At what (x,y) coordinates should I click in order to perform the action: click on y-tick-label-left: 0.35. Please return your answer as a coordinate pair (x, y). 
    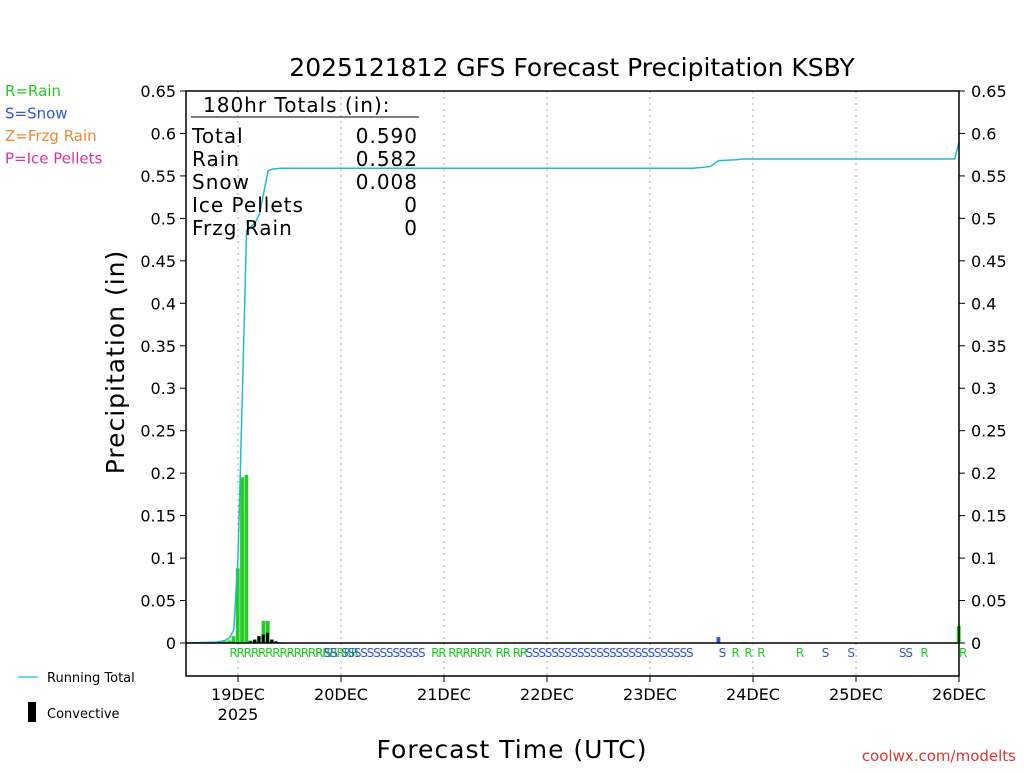
    Looking at the image, I should click on (158, 346).